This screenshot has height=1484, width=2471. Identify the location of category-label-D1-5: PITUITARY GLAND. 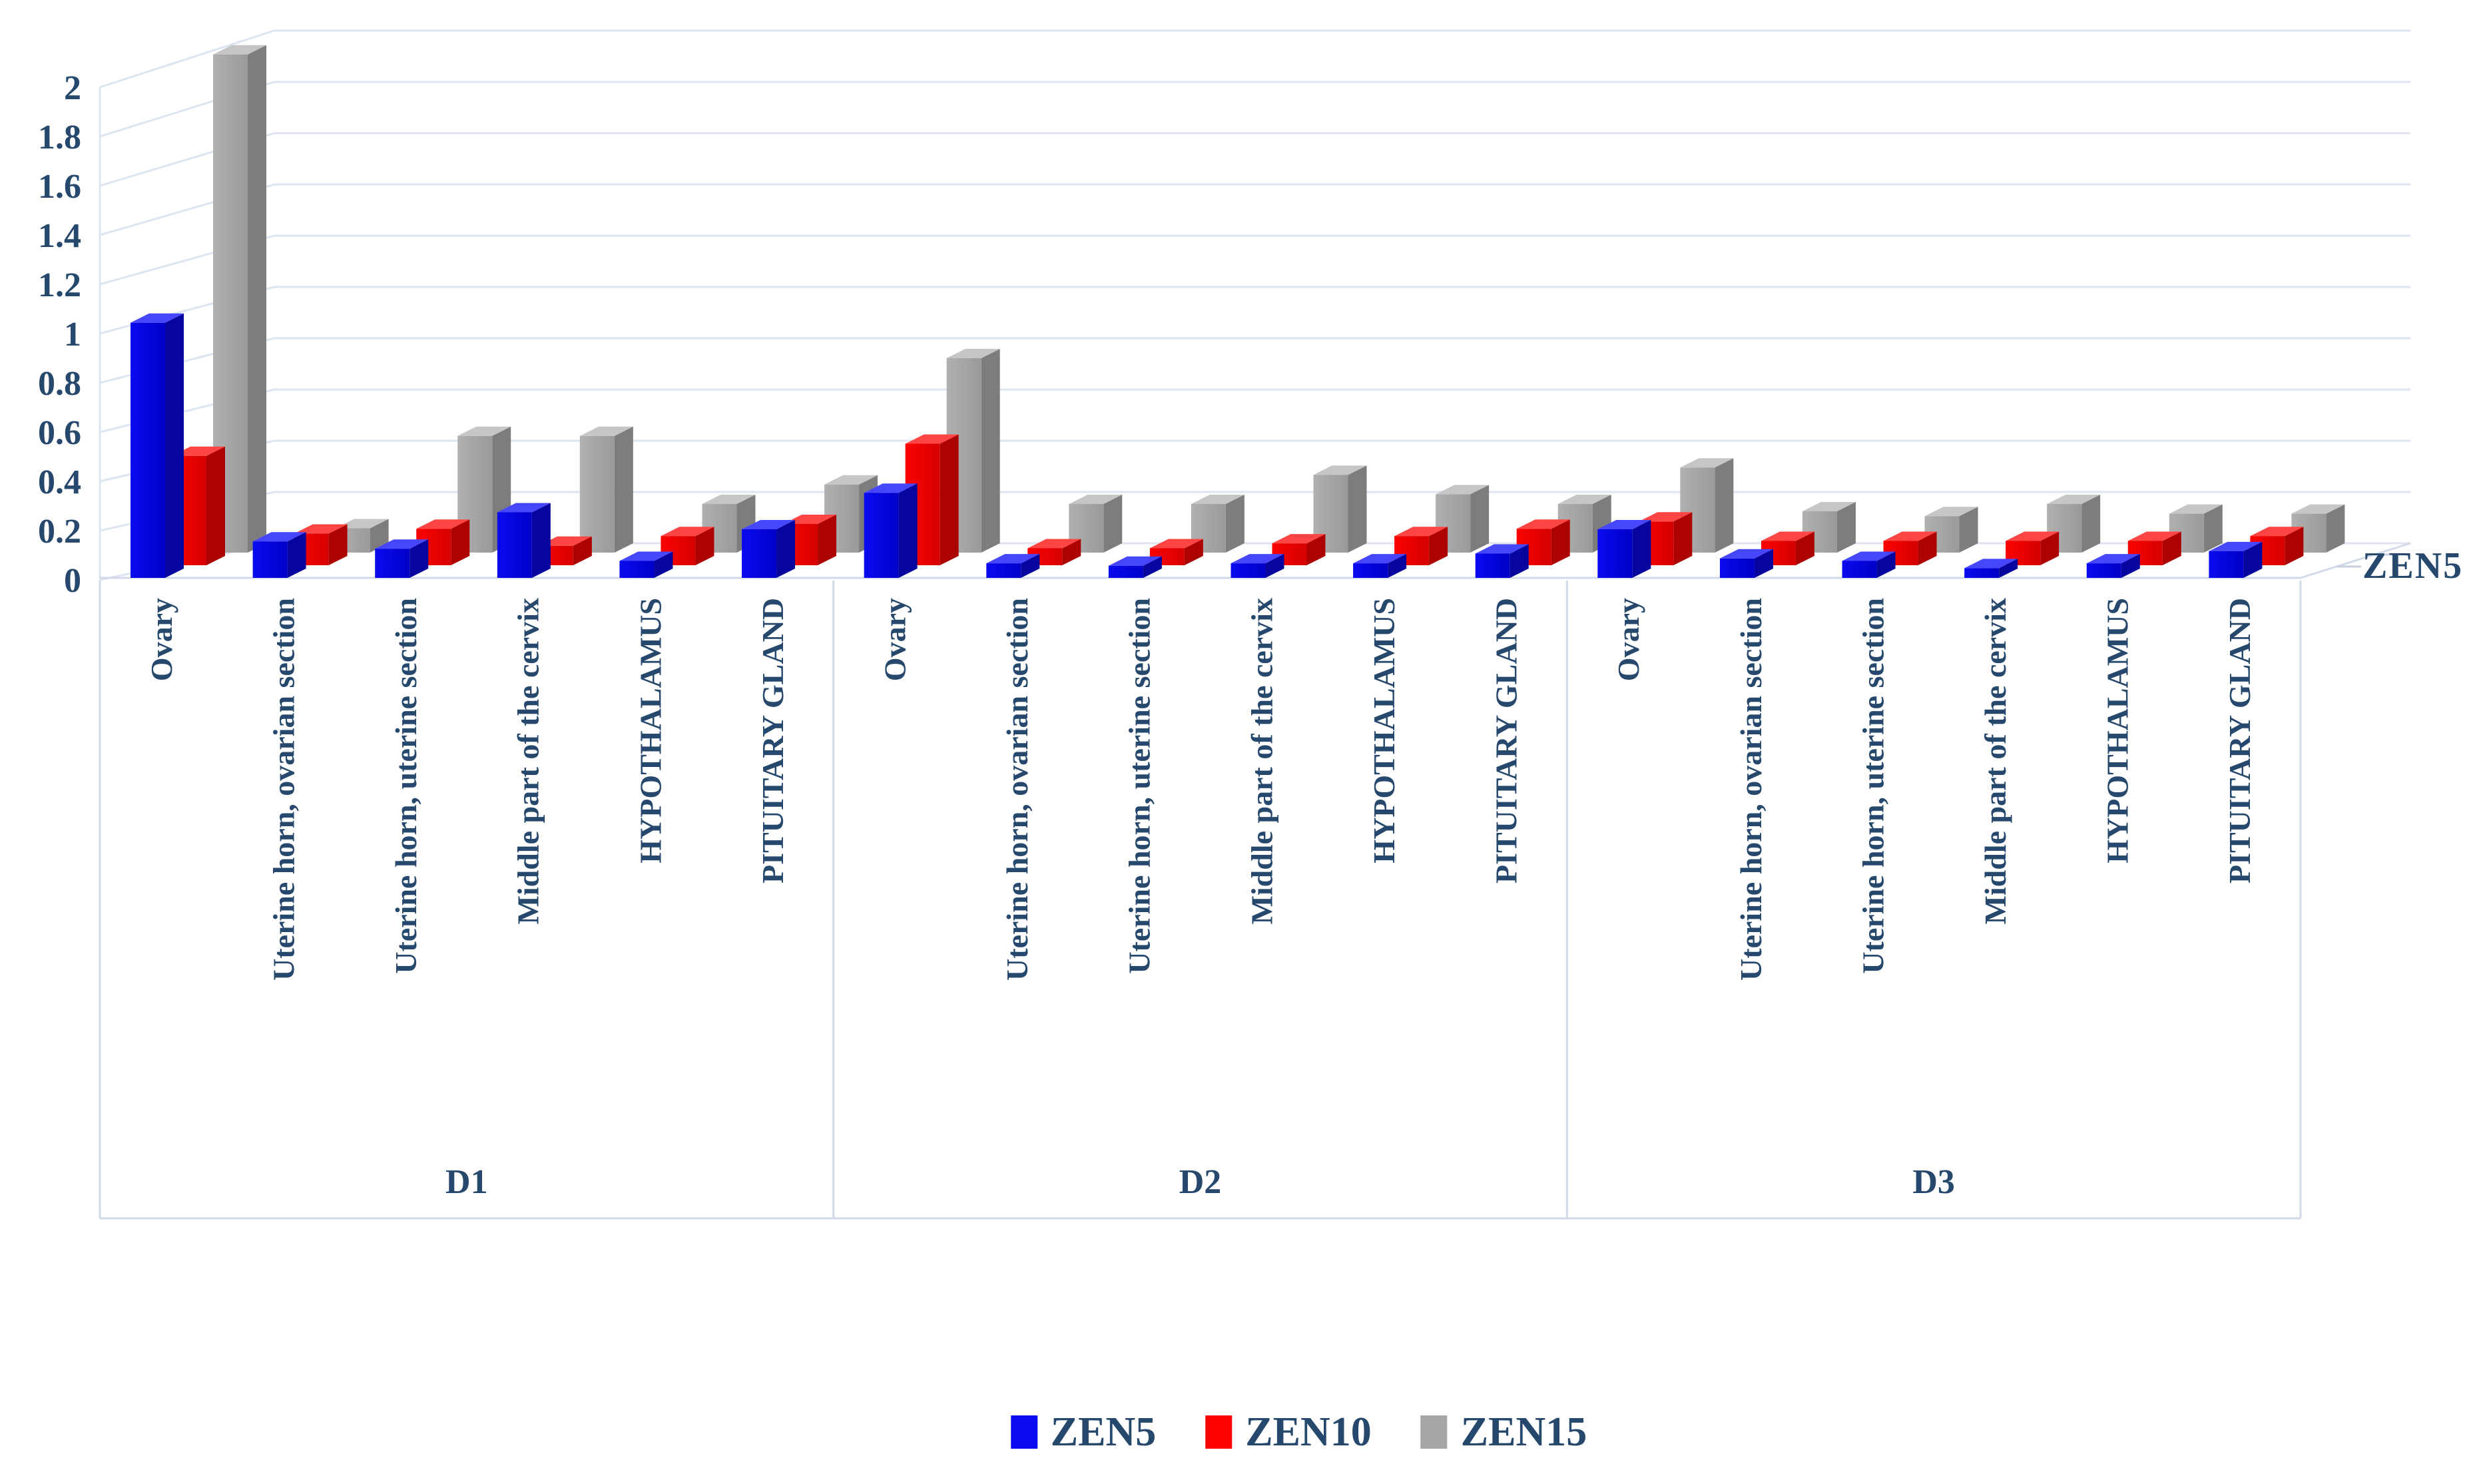
(773, 740).